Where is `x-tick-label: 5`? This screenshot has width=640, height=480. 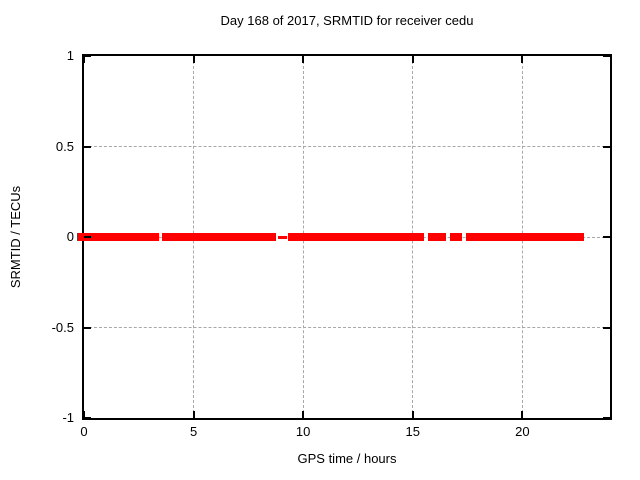
x-tick-label: 5 is located at coordinates (193, 431).